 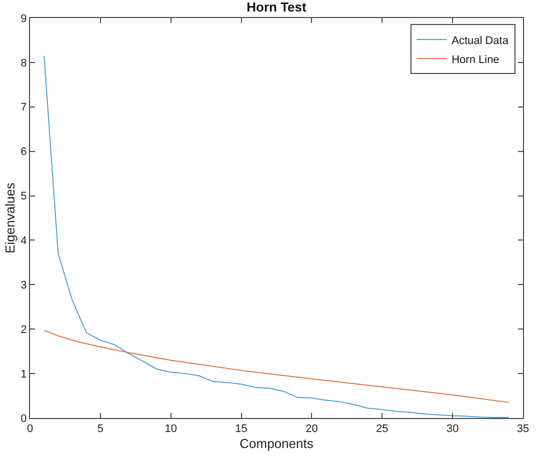 What do you see at coordinates (23, 18) in the screenshot?
I see `y-tick-label: 9` at bounding box center [23, 18].